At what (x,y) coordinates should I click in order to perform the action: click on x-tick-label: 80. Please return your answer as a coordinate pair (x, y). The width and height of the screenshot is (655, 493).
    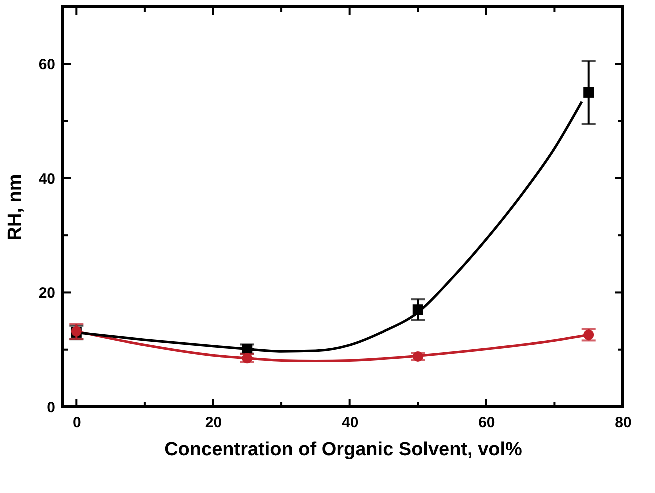
    Looking at the image, I should click on (623, 423).